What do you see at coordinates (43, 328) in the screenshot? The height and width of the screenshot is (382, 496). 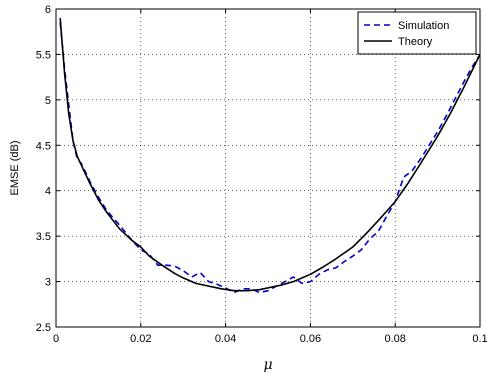 I see `y-tick-label: 2.5` at bounding box center [43, 328].